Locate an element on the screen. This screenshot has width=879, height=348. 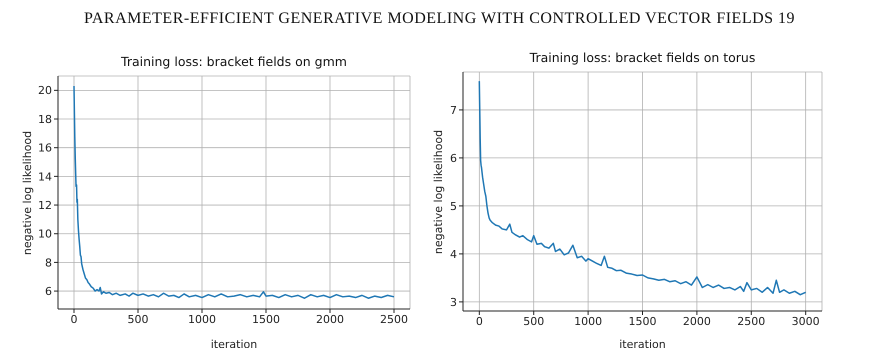
x-tick-label: 3000 is located at coordinates (806, 321).